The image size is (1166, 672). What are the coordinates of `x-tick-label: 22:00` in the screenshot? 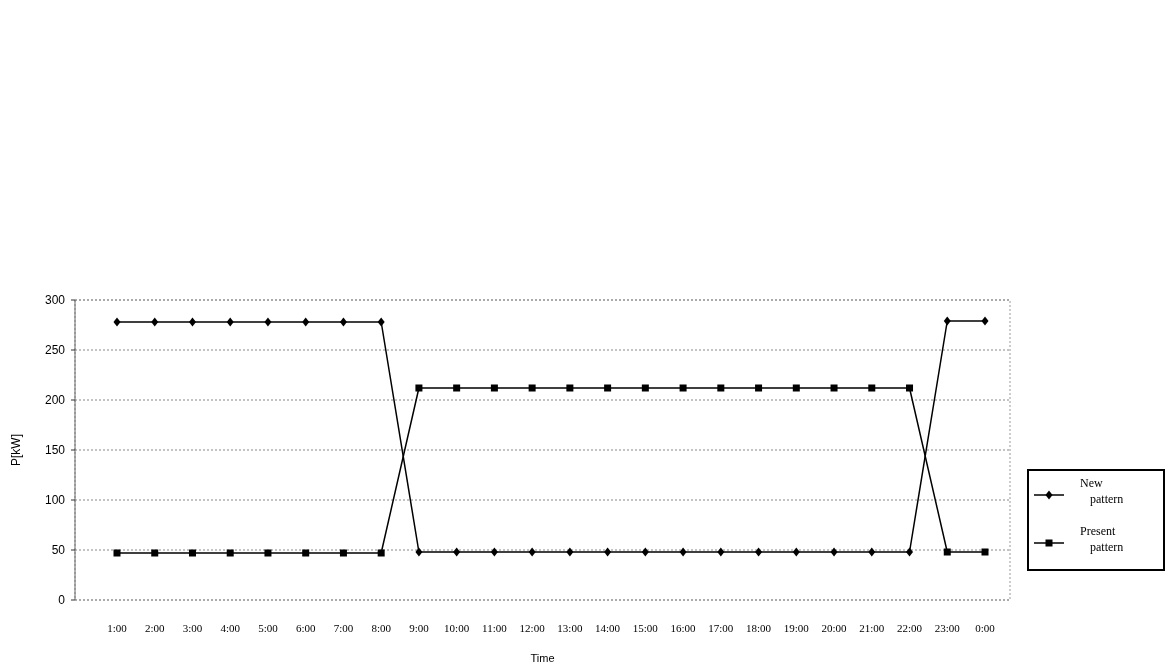 It's located at (909, 628).